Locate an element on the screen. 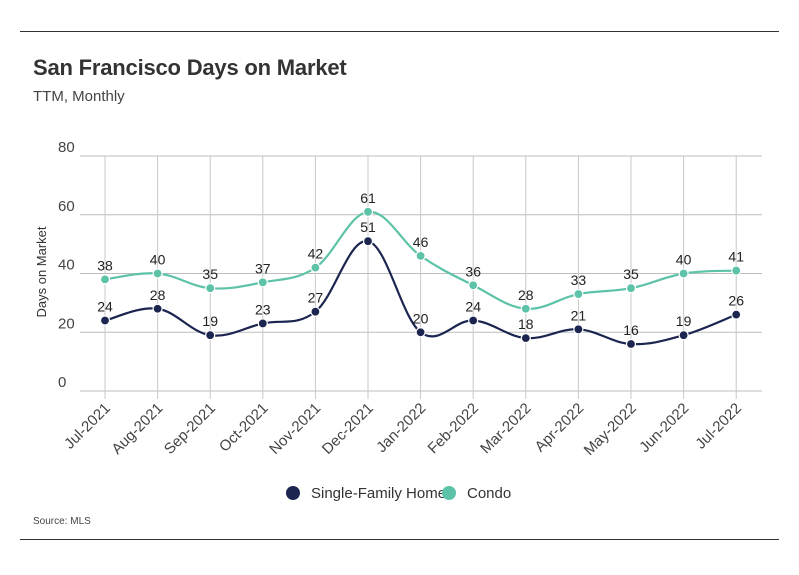 The image size is (799, 575). y-tick-label: 0 is located at coordinates (62, 382).